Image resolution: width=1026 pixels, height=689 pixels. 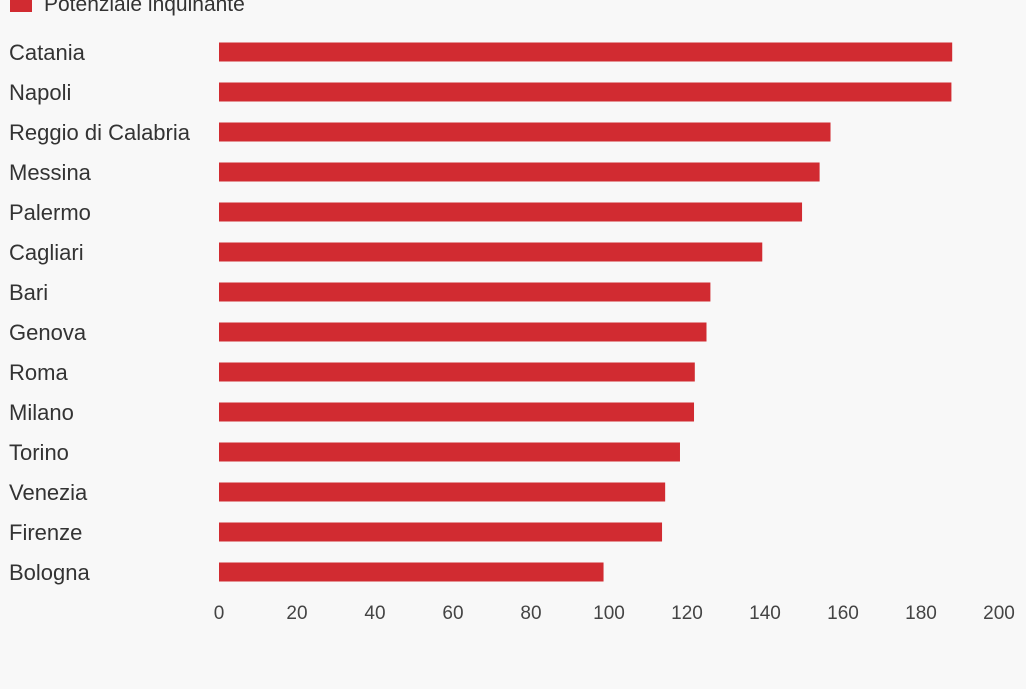 What do you see at coordinates (491, 252) in the screenshot?
I see `bar-cagliari` at bounding box center [491, 252].